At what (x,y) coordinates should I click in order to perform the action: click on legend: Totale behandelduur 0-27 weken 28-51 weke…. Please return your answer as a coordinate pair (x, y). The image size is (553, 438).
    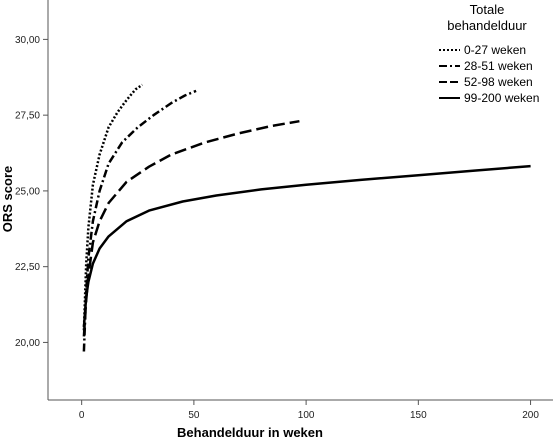
    Looking at the image, I should click on (489, 53).